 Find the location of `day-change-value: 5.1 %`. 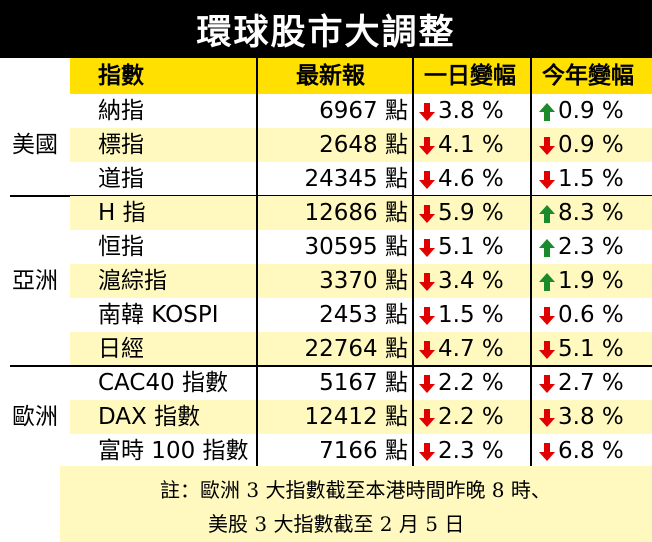

day-change-value: 5.1 % is located at coordinates (471, 247).